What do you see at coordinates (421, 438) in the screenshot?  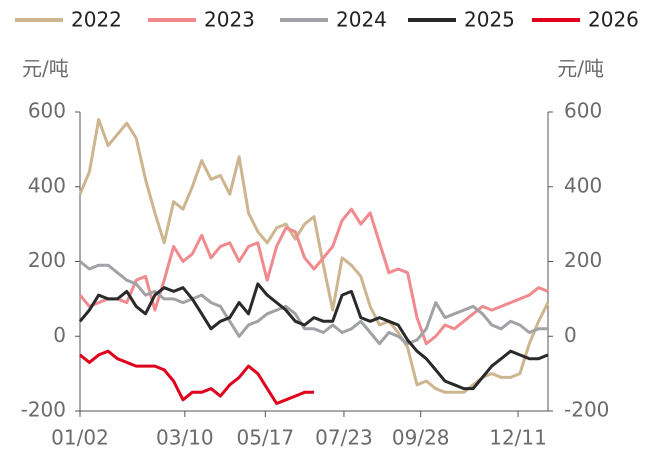 I see `x-tick-label: 09/28` at bounding box center [421, 438].